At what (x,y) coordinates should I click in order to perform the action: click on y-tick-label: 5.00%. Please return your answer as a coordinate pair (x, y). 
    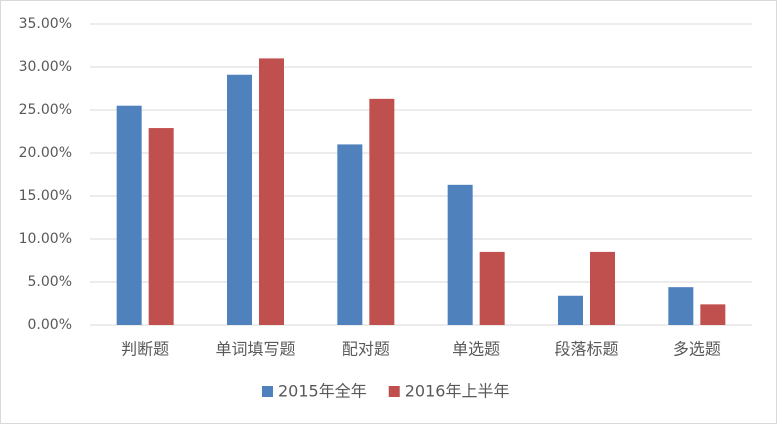
    Looking at the image, I should click on (50, 282).